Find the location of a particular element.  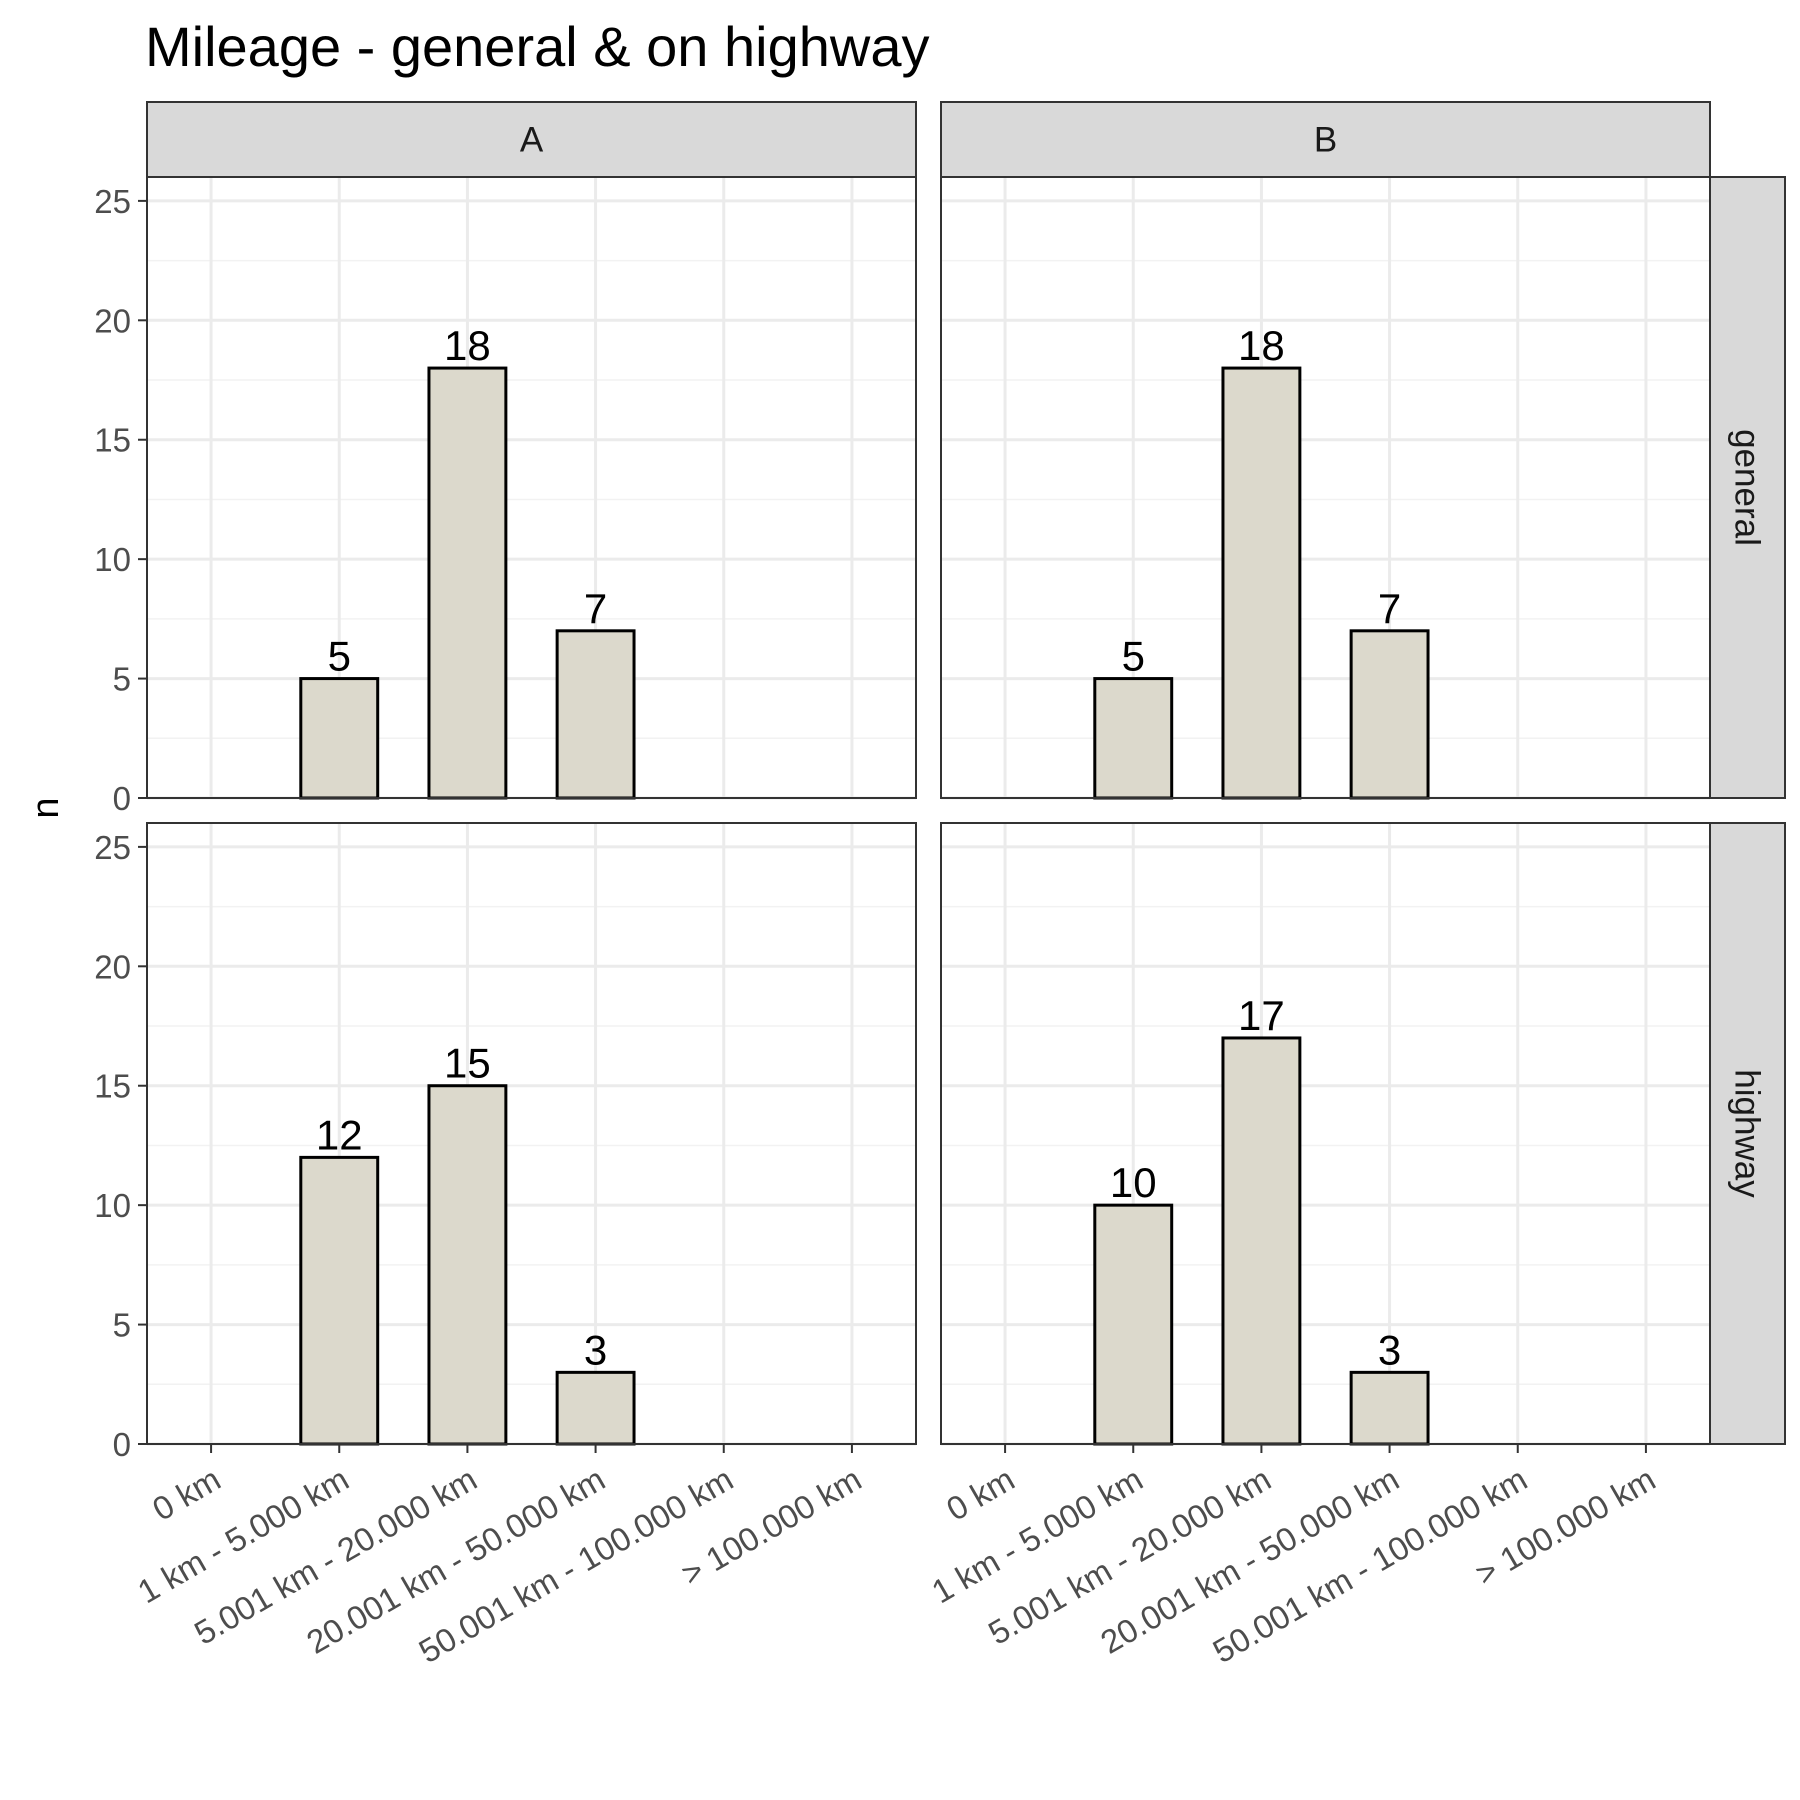

strip-col-label-a: A is located at coordinates (532, 140).